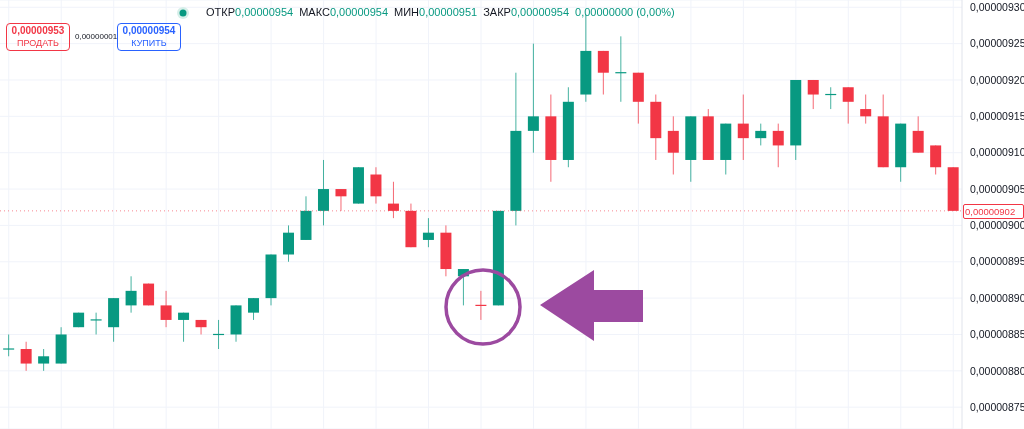 This screenshot has height=429, width=1024. What do you see at coordinates (993, 211) in the screenshot?
I see `ref-line-label: 0,00000902` at bounding box center [993, 211].